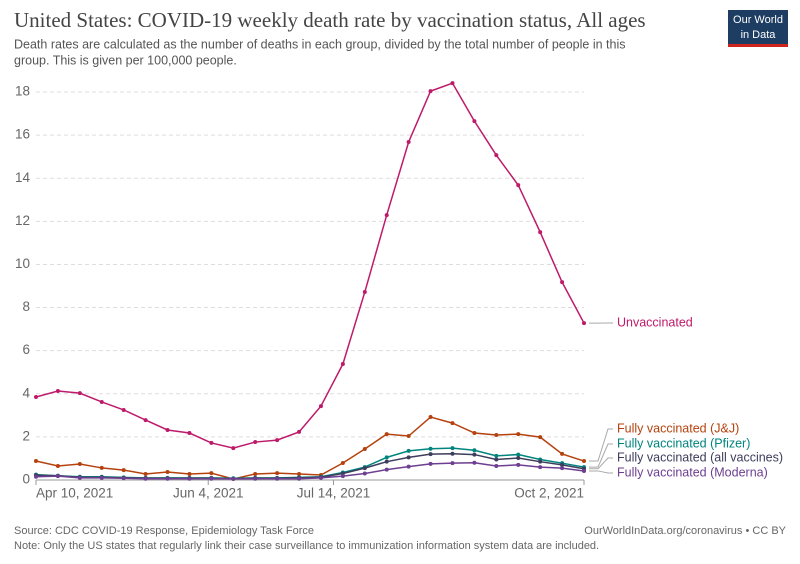  Describe the element at coordinates (208, 493) in the screenshot. I see `x-tick-label: Jun 4, 2021` at that location.